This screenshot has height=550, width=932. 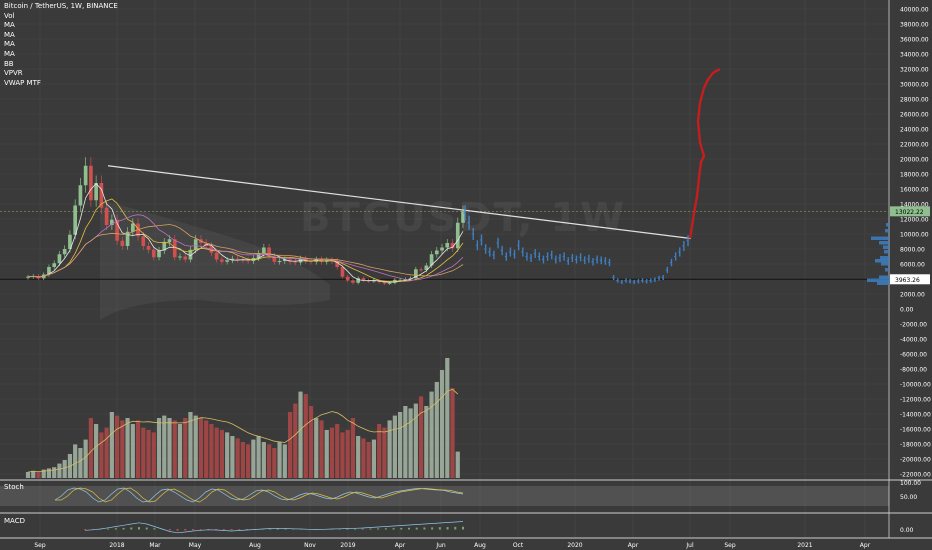 What do you see at coordinates (9, 25) in the screenshot?
I see `indicator-ma-1: MA` at bounding box center [9, 25].